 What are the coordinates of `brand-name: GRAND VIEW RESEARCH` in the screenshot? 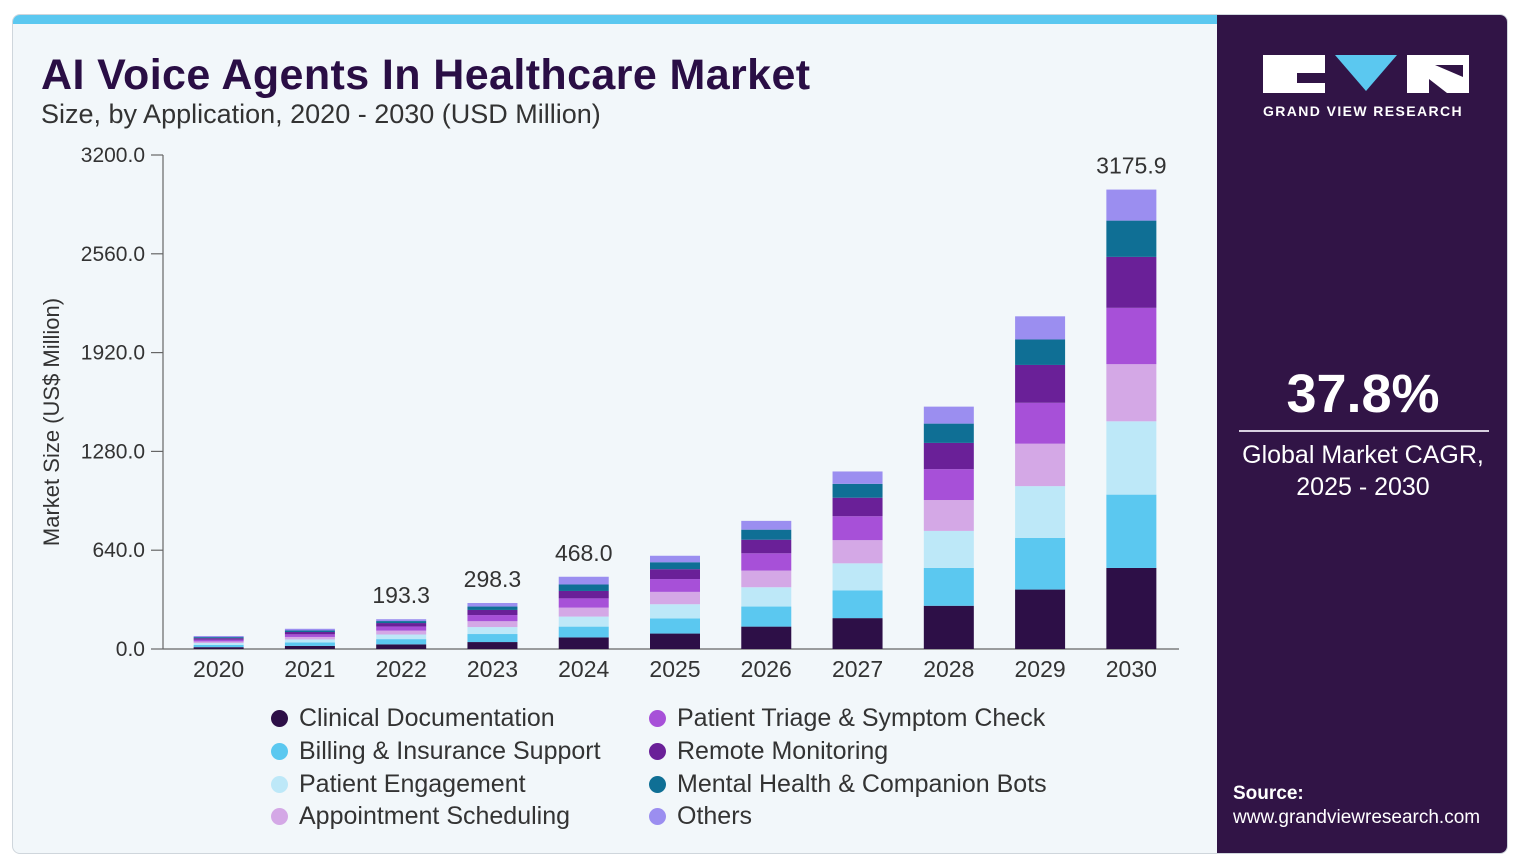 It's located at (1363, 111).